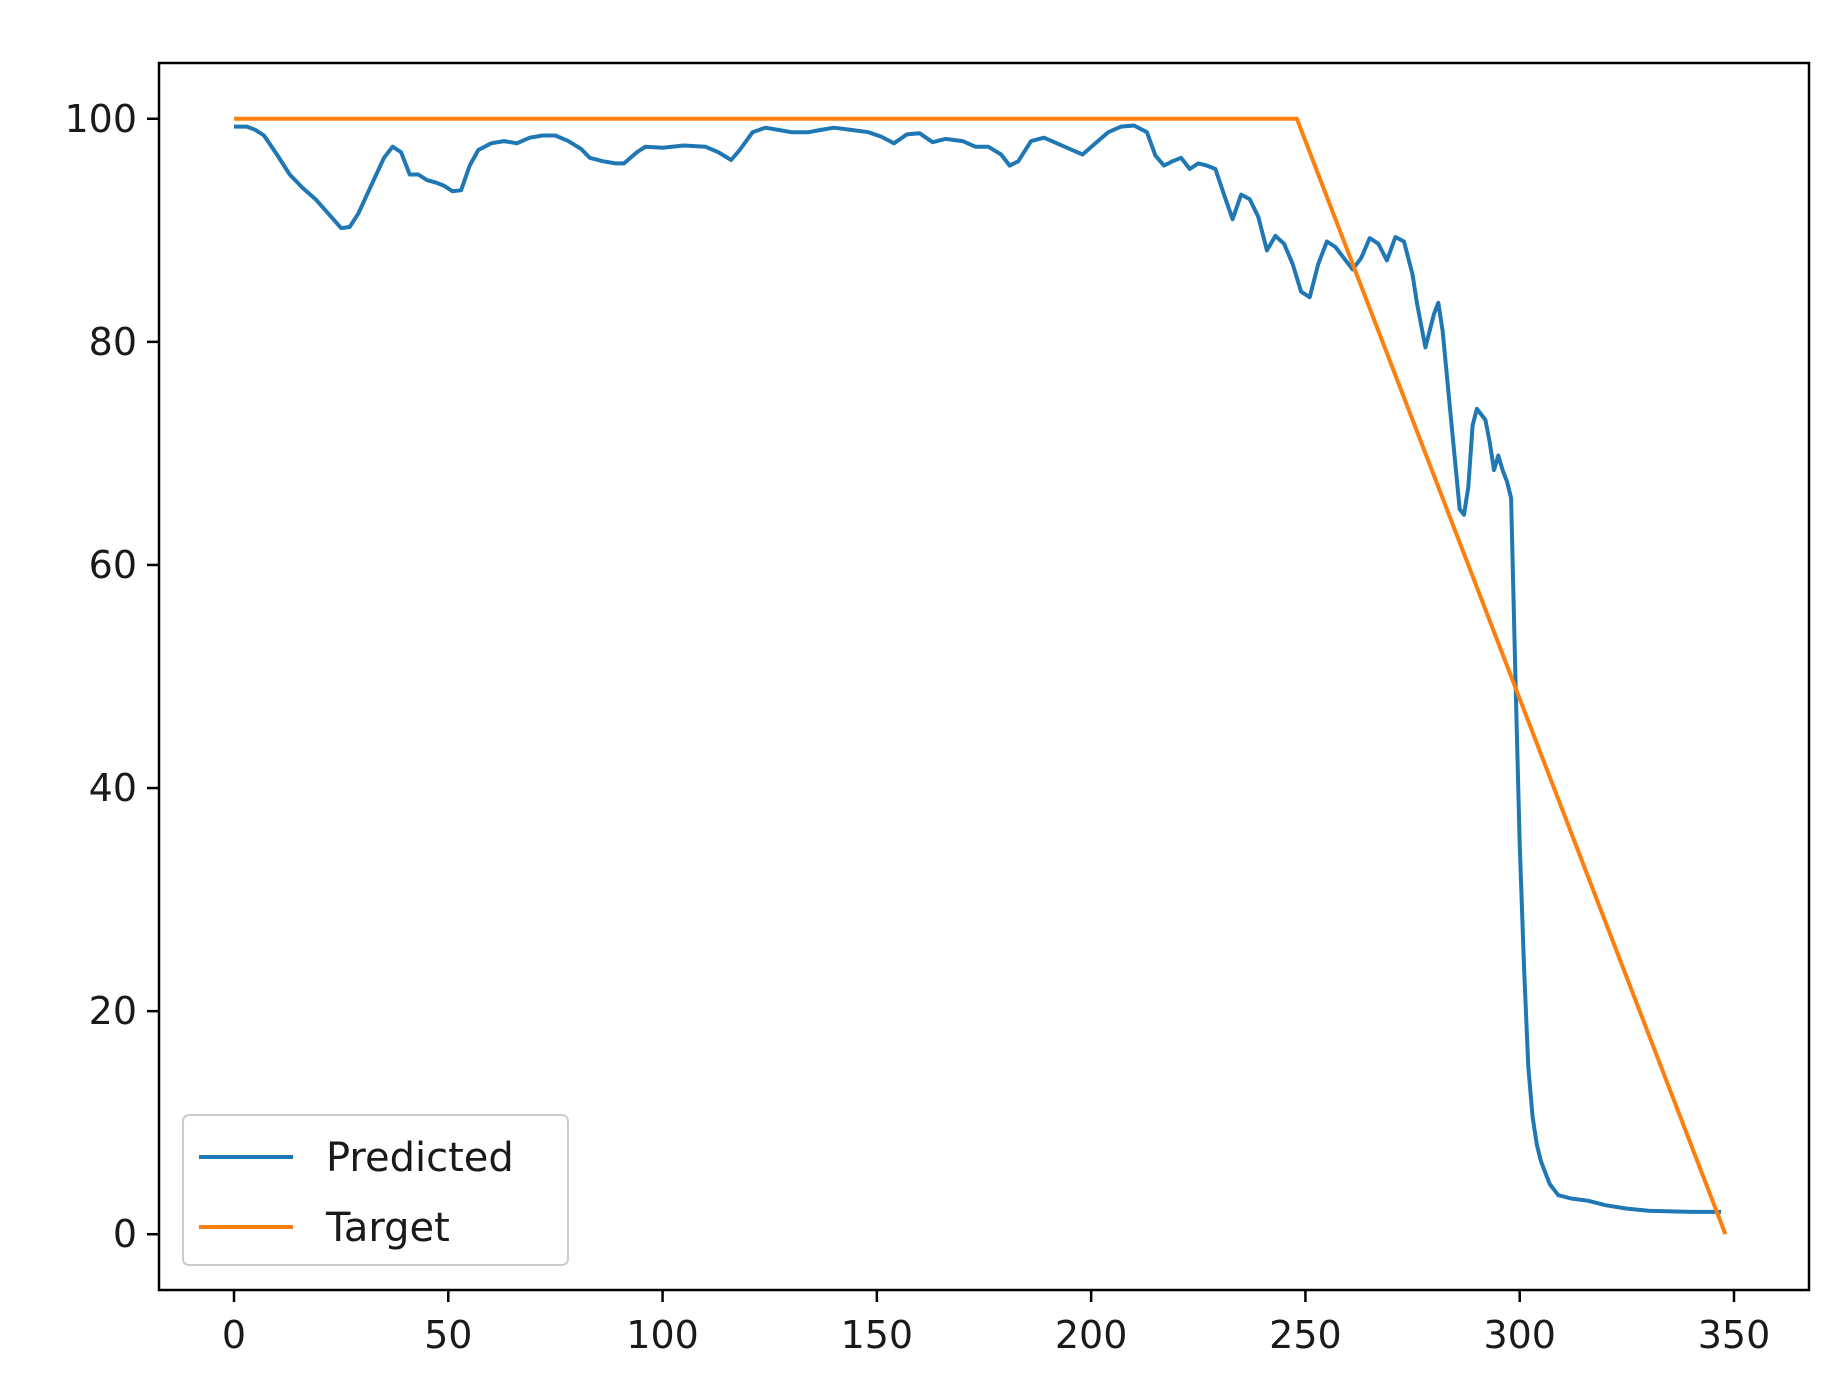  Describe the element at coordinates (387, 1228) in the screenshot. I see `legend-label-target: Target` at that location.